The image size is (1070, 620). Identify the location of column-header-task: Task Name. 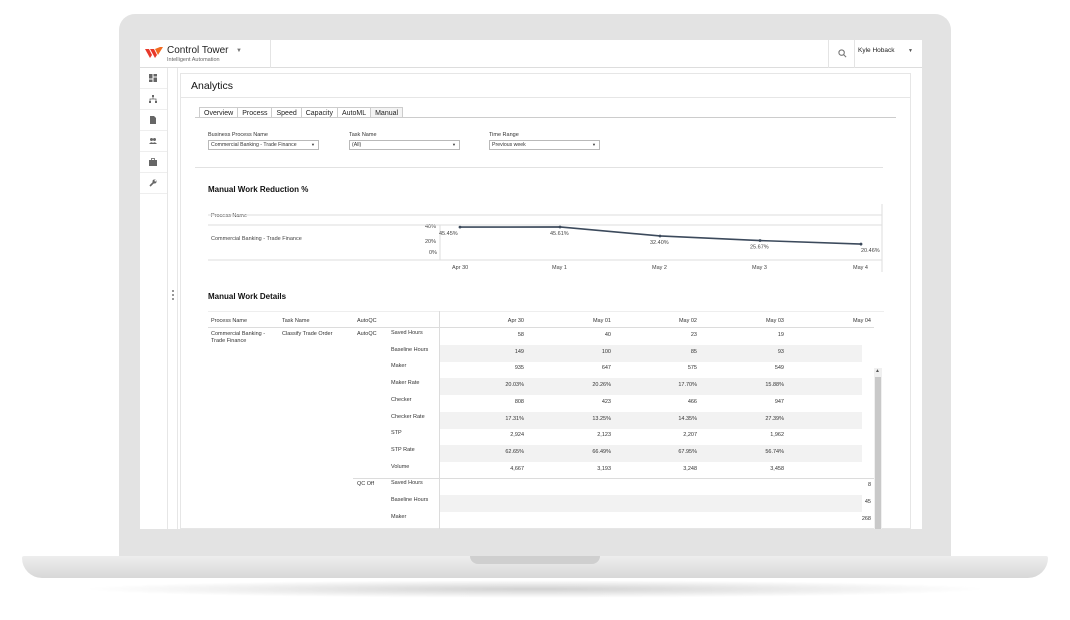
(296, 321).